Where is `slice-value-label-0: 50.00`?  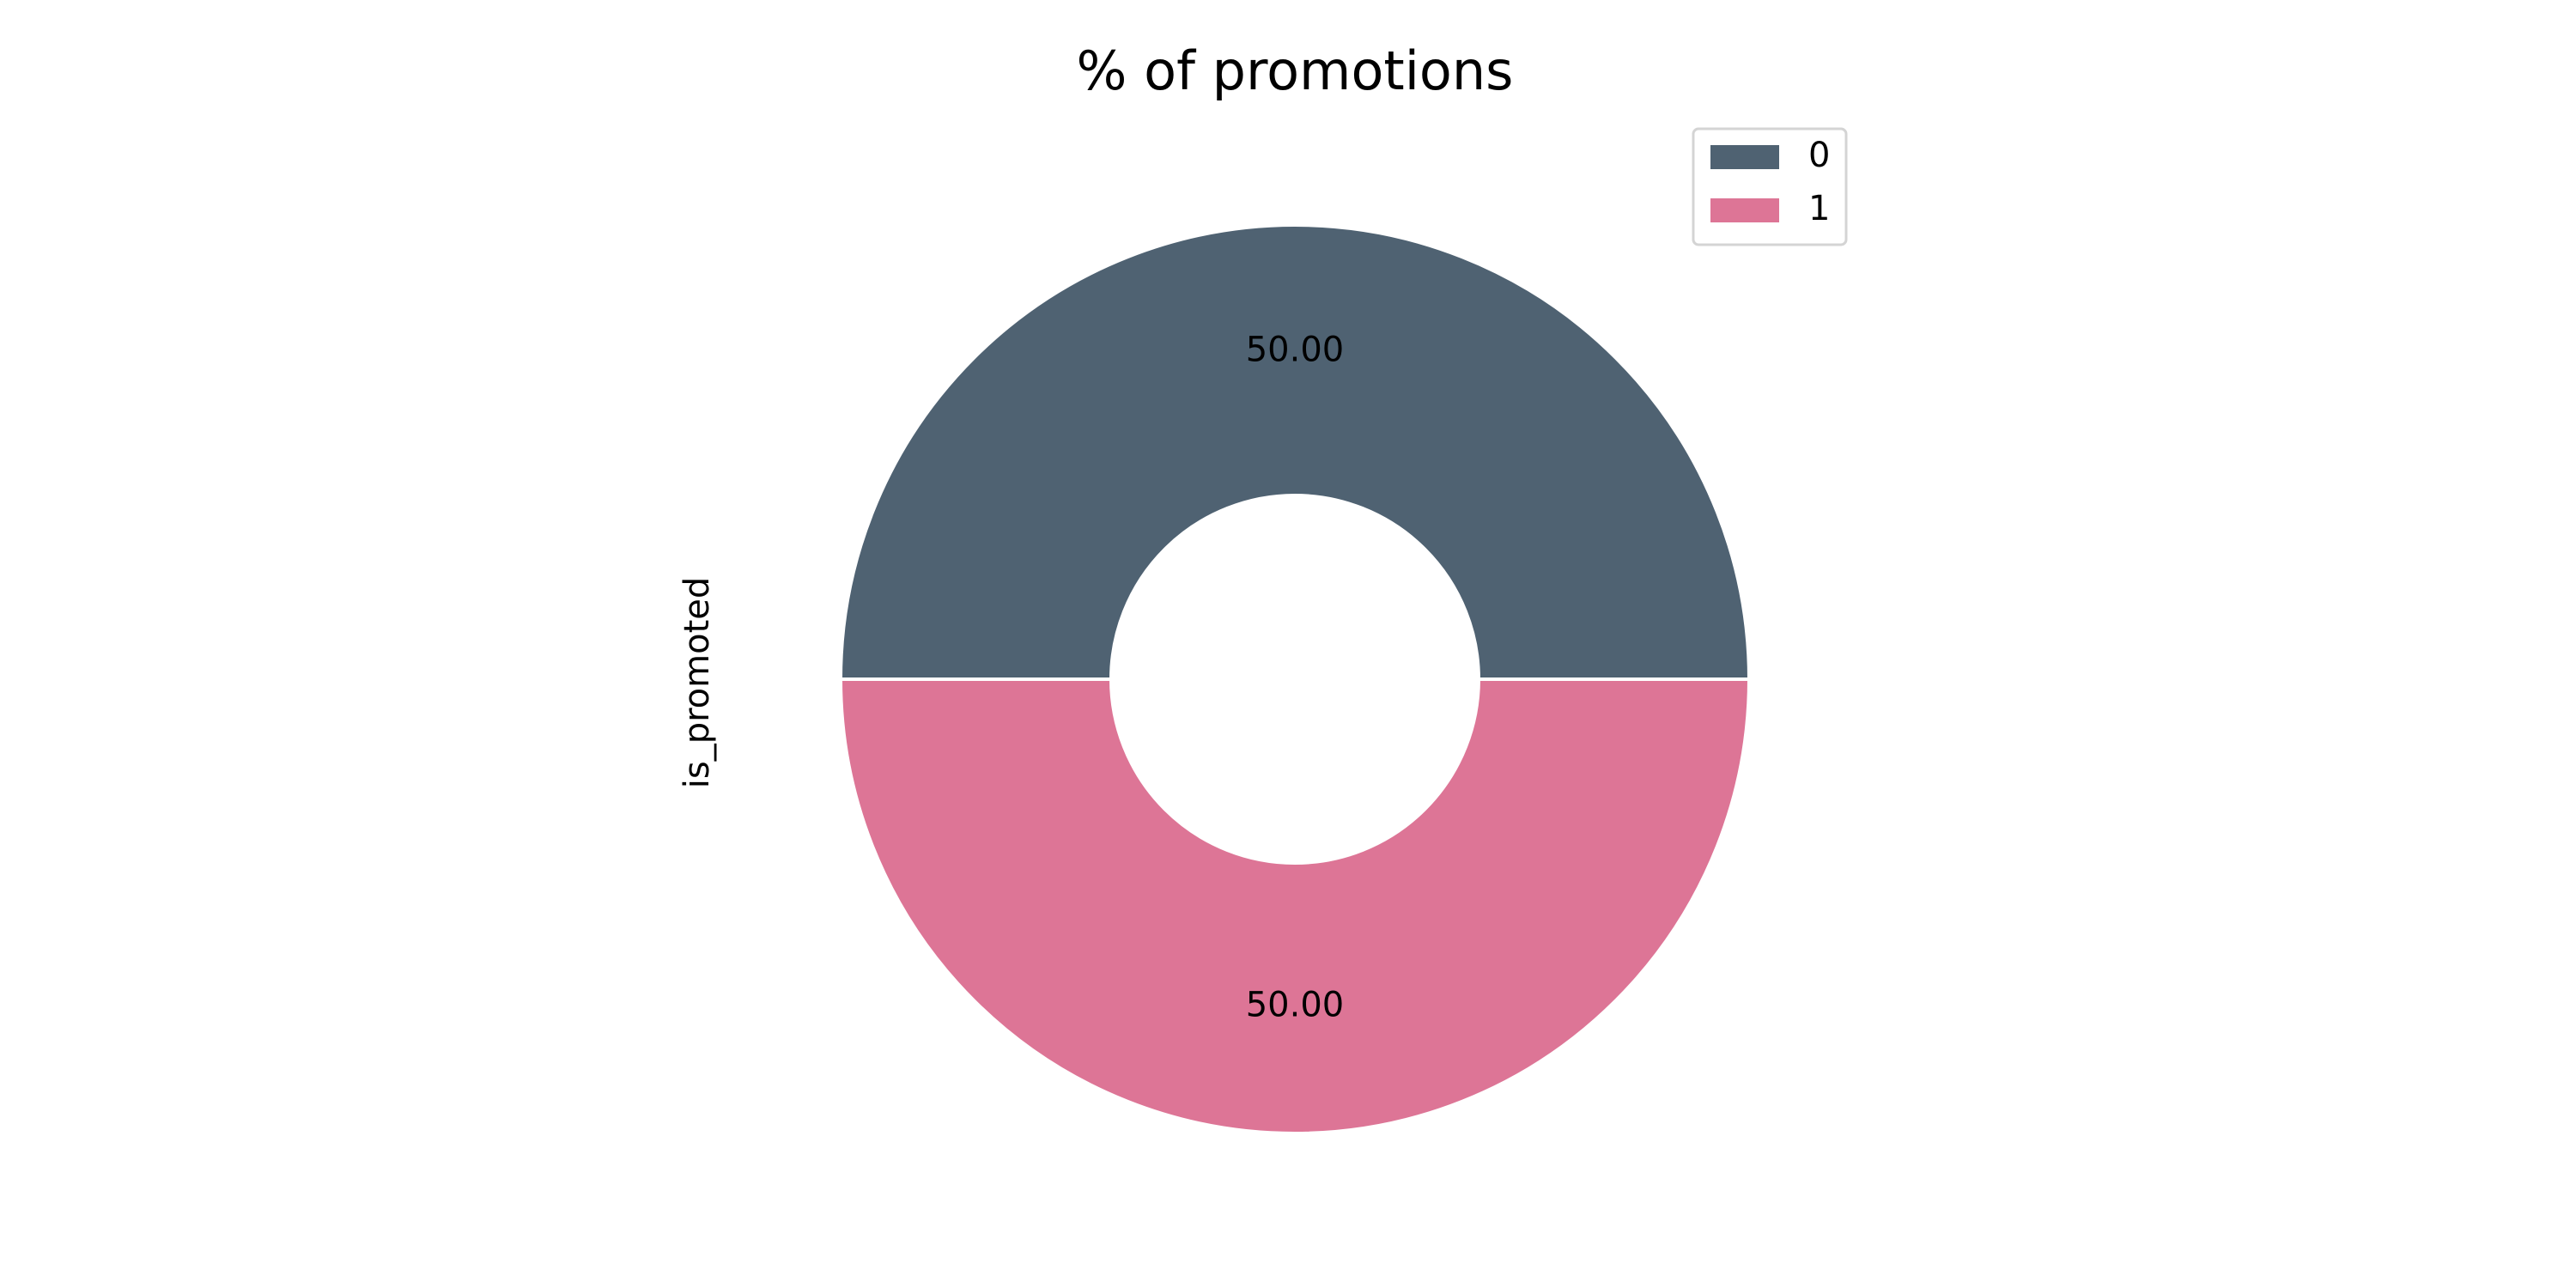 slice-value-label-0: 50.00 is located at coordinates (1295, 350).